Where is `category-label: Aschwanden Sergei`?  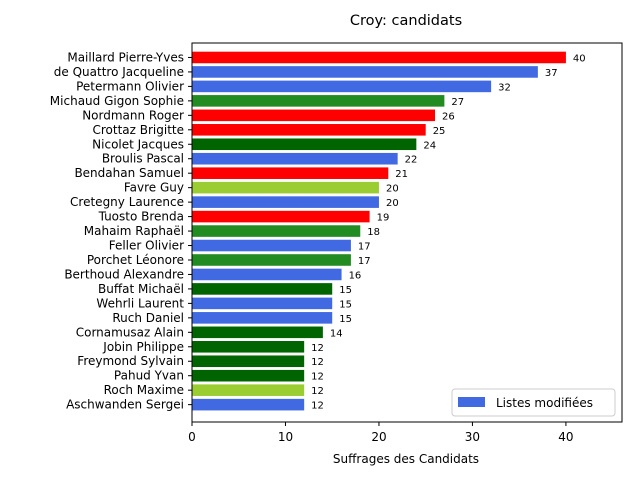 category-label: Aschwanden Sergei is located at coordinates (125, 405).